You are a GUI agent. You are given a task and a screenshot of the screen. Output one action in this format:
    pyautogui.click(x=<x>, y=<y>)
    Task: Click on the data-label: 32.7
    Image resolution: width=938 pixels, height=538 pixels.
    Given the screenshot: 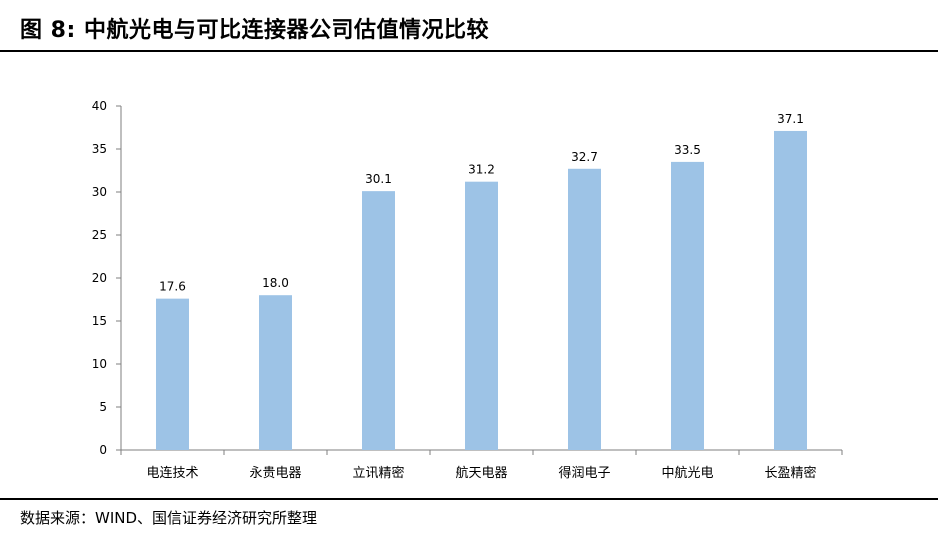 What is the action you would take?
    pyautogui.click(x=584, y=157)
    